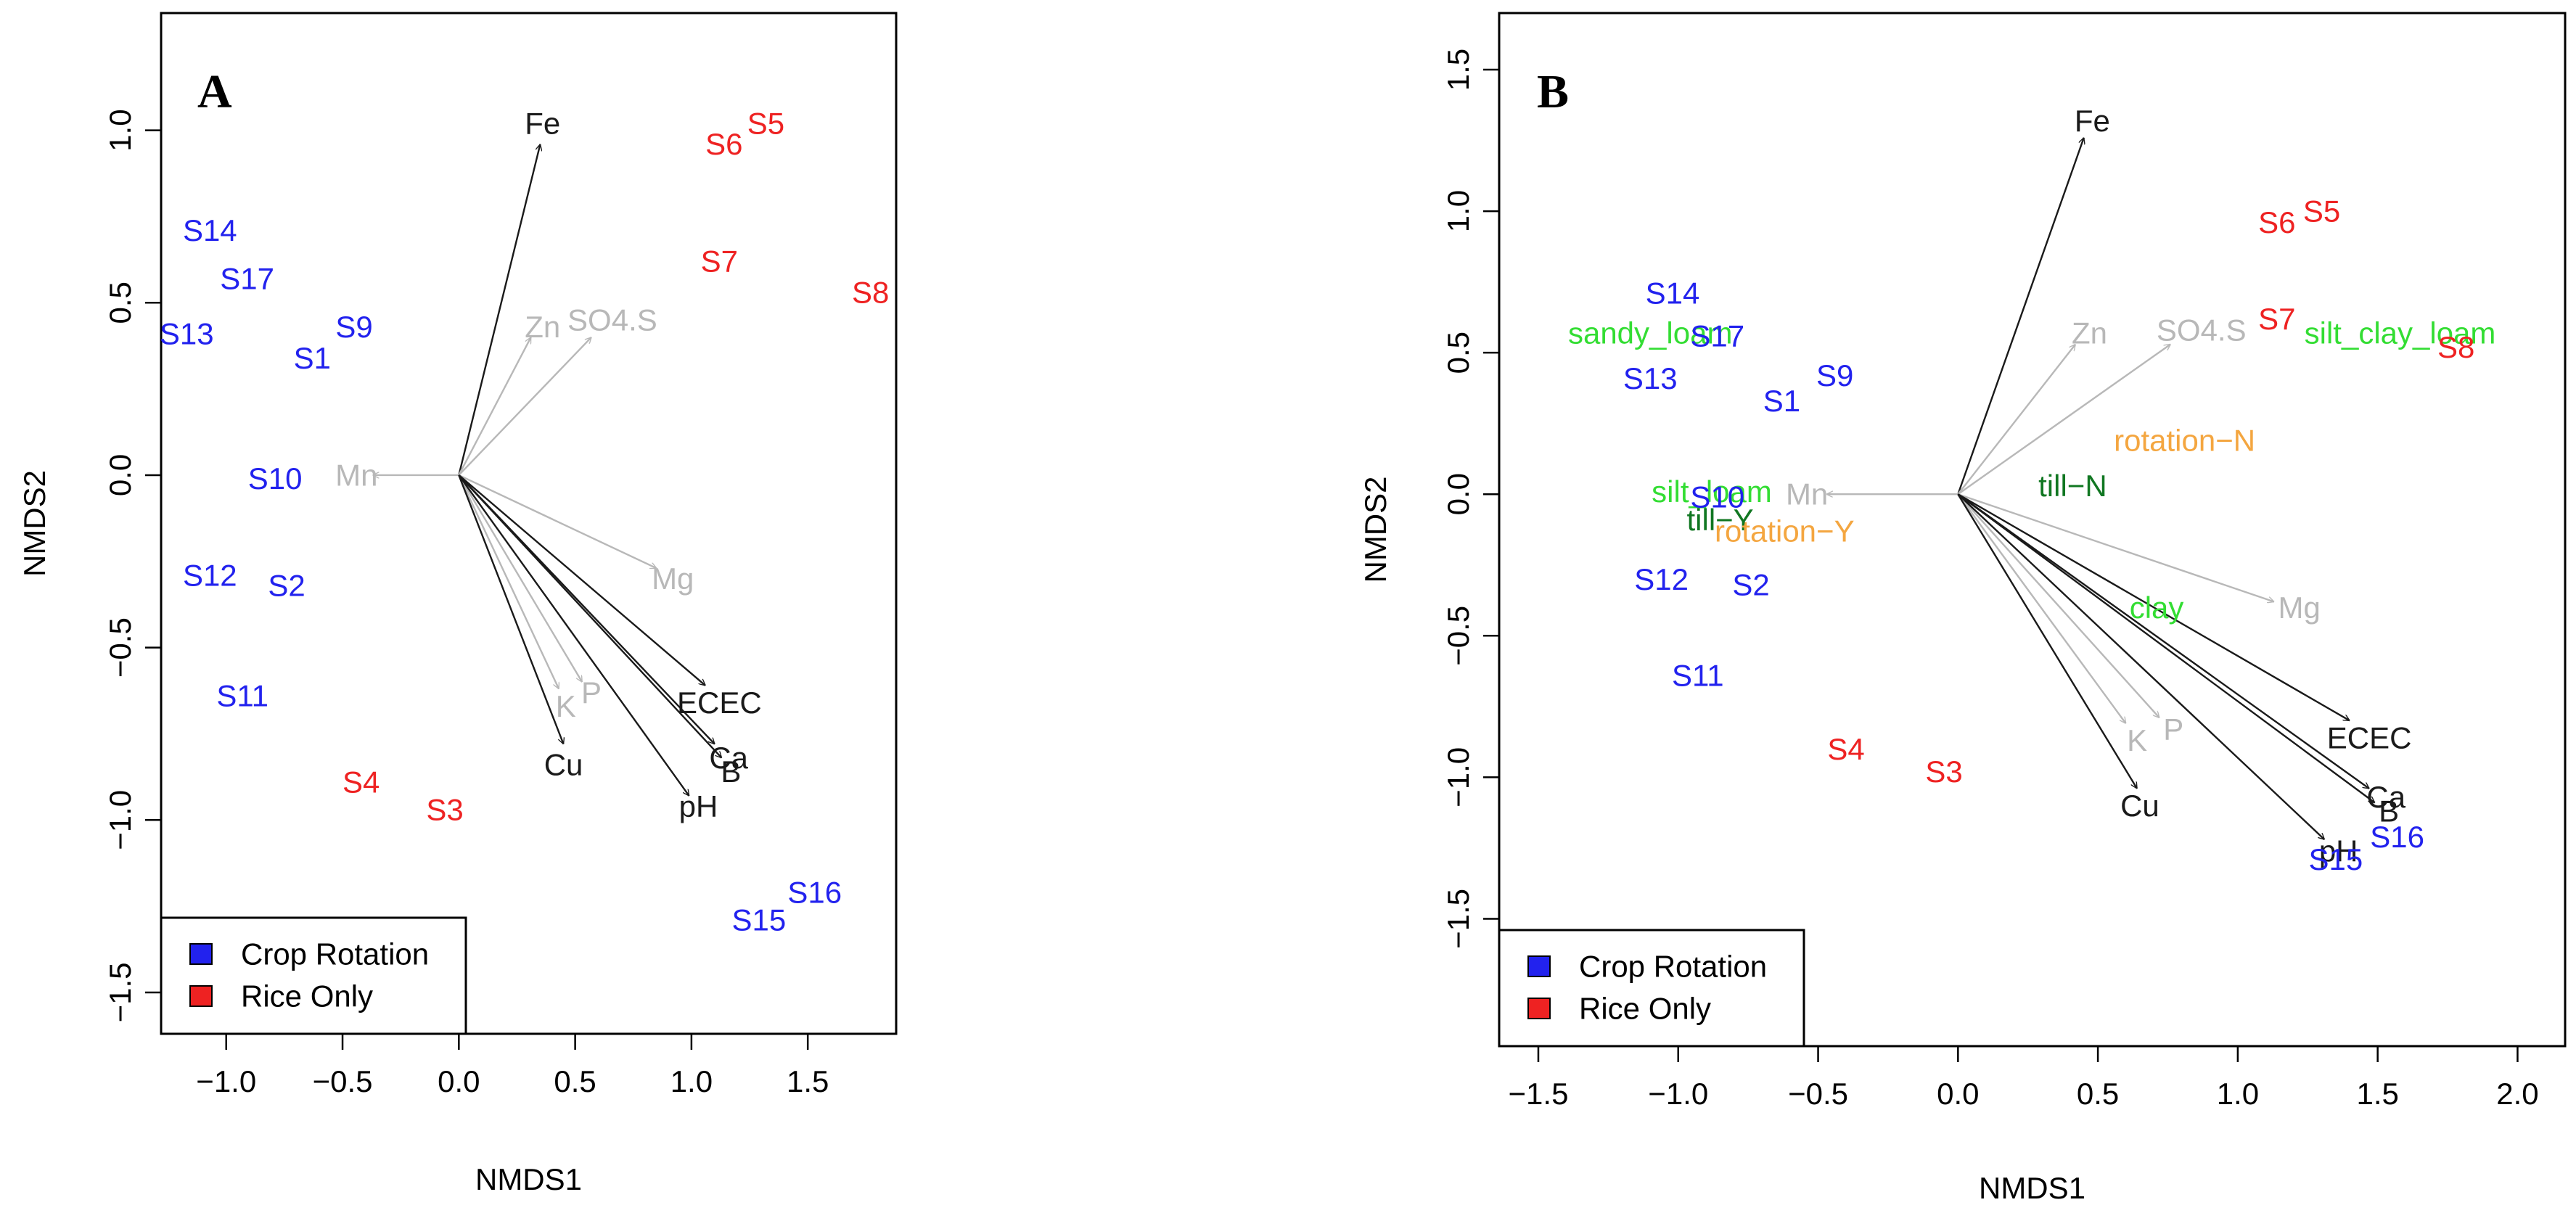 This screenshot has width=2576, height=1213. What do you see at coordinates (1958, 1094) in the screenshot?
I see `x-tick-label: 0.0` at bounding box center [1958, 1094].